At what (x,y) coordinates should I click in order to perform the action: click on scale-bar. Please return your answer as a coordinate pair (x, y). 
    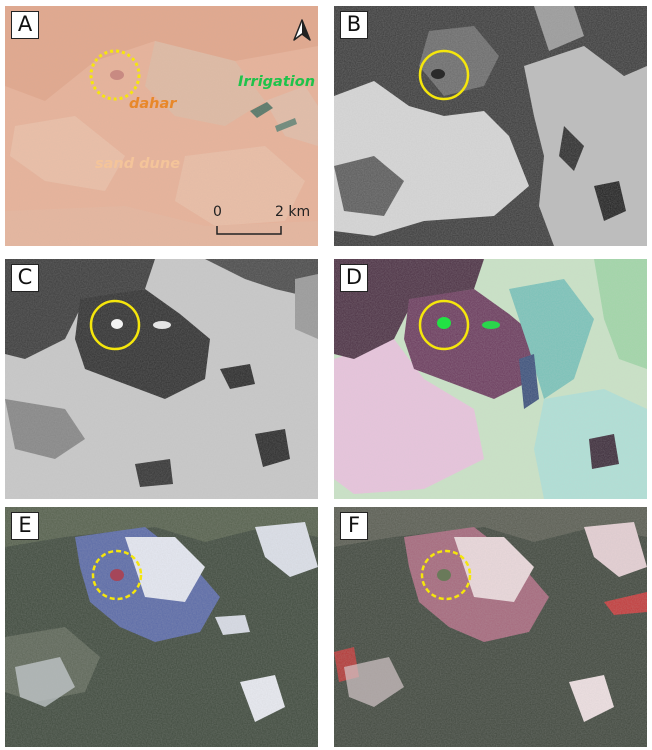
    Looking at the image, I should click on (249, 230).